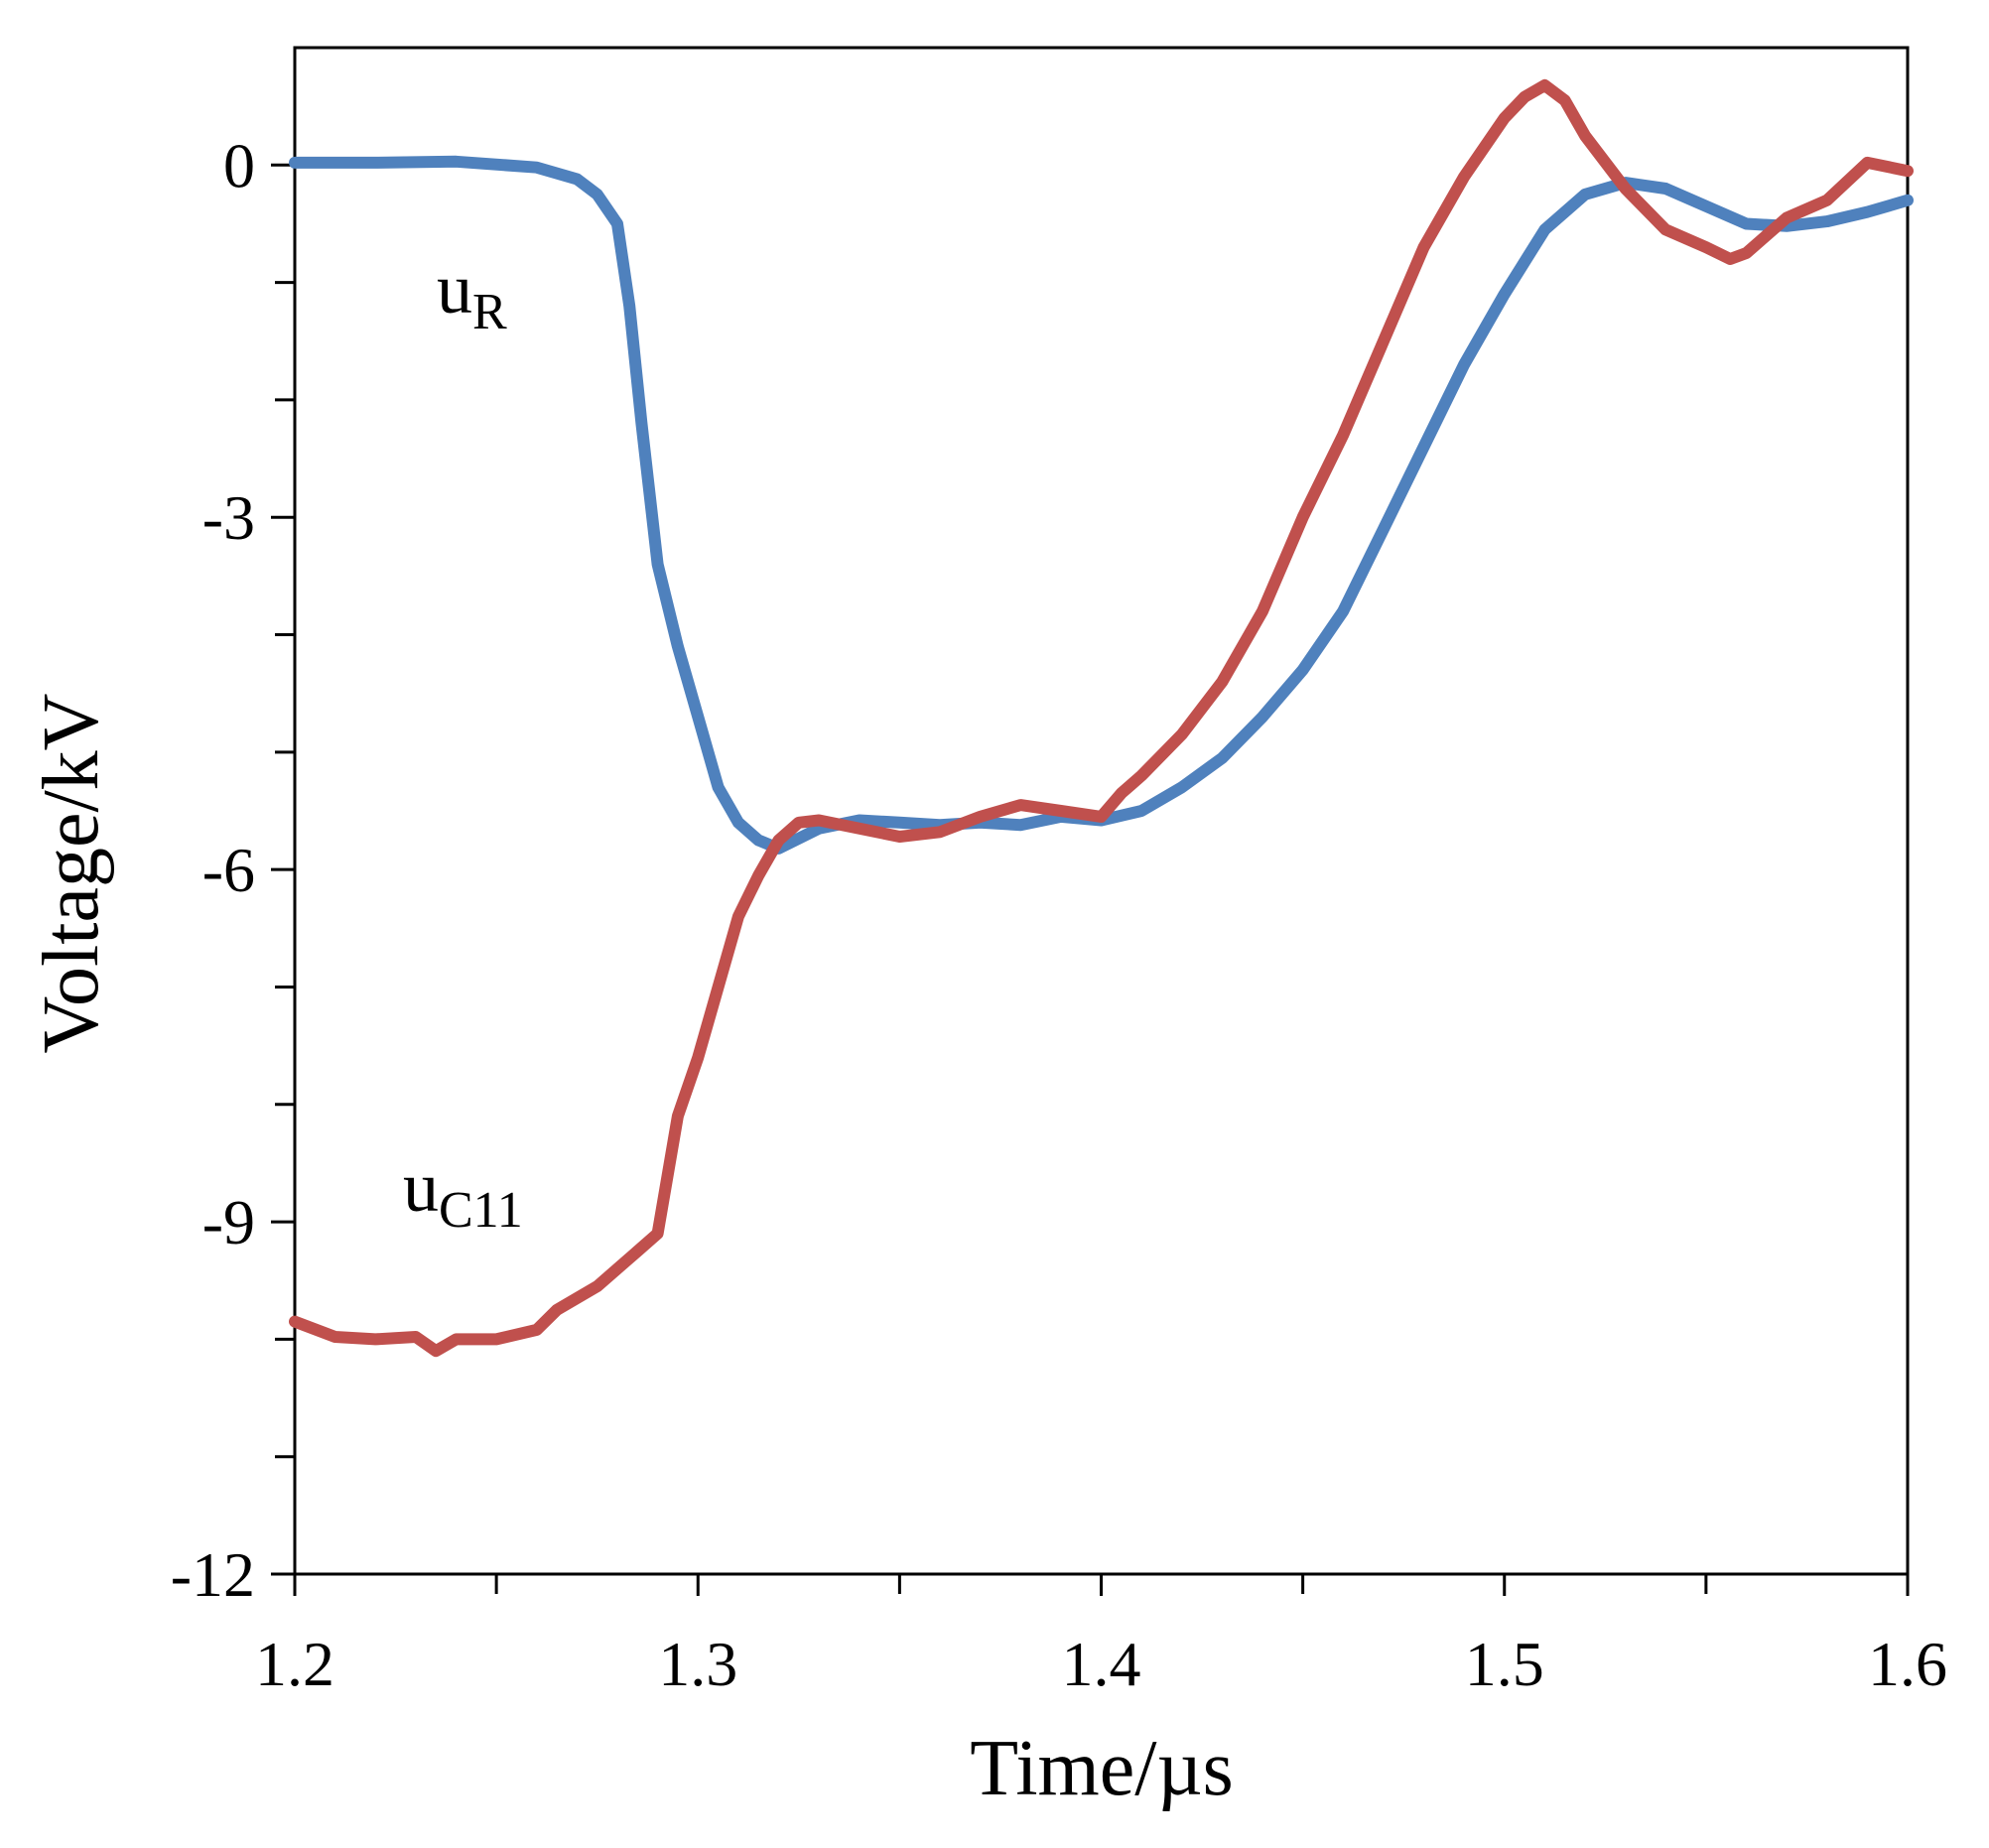 This screenshot has height=1848, width=1989. I want to click on series-label-uR-main: u, so click(454, 289).